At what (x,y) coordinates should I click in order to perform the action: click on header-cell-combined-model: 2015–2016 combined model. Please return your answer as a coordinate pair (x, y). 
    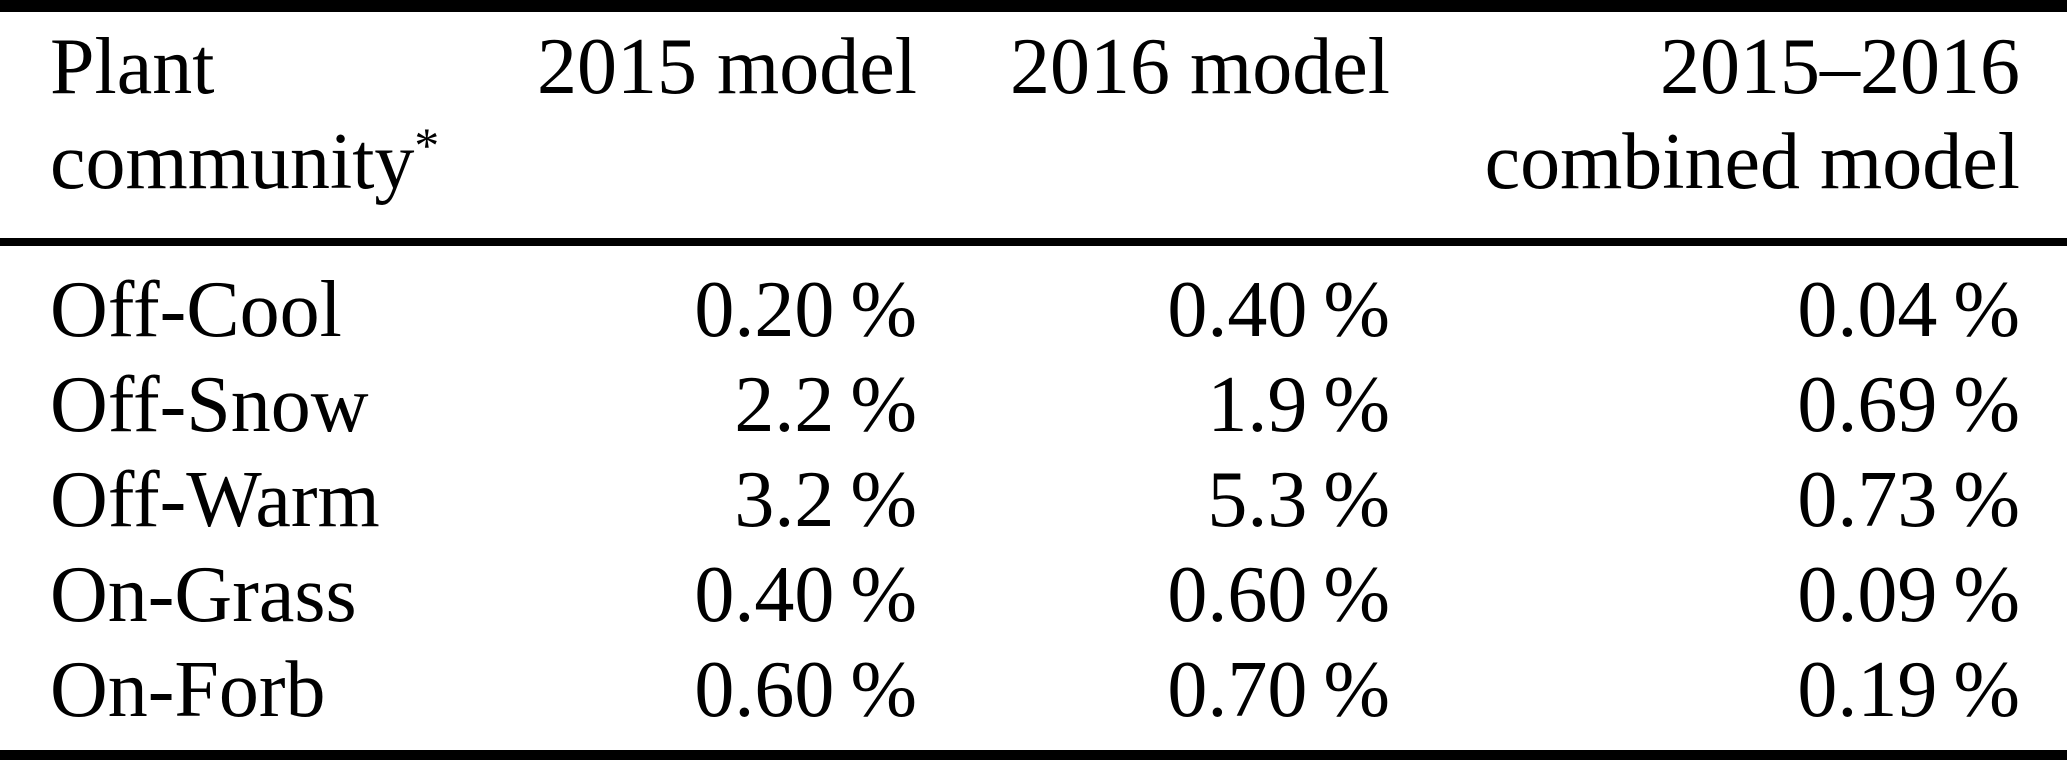
    Looking at the image, I should click on (1728, 124).